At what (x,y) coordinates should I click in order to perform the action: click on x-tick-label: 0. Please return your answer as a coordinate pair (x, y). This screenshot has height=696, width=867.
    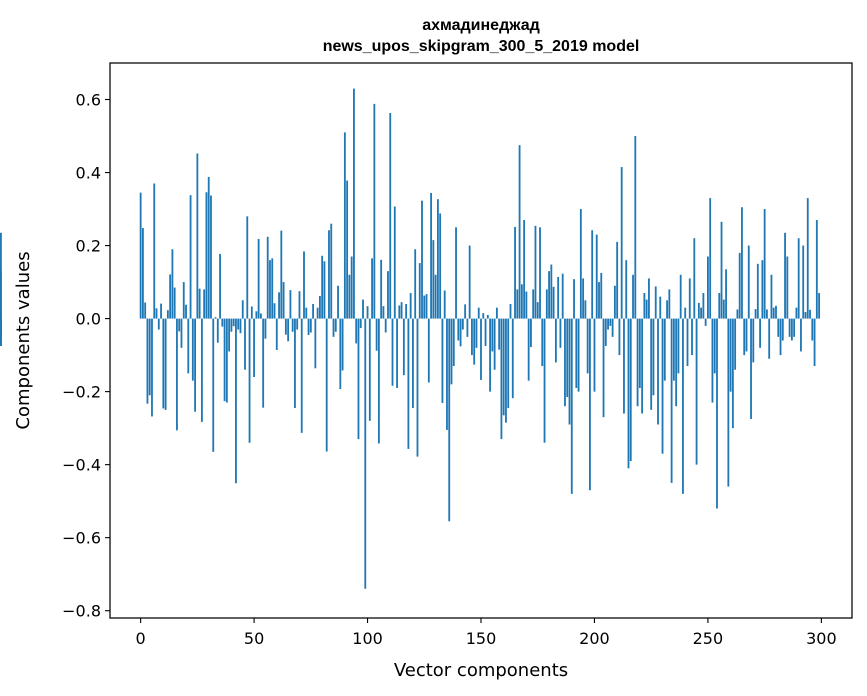
    Looking at the image, I should click on (141, 638).